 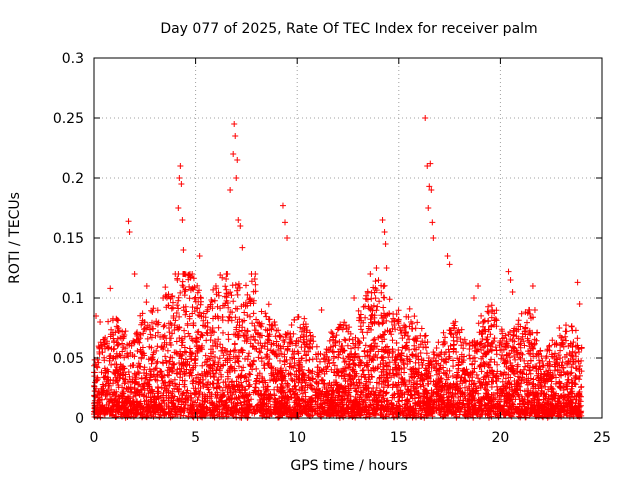 What do you see at coordinates (79, 419) in the screenshot?
I see `y-tick-label: 0` at bounding box center [79, 419].